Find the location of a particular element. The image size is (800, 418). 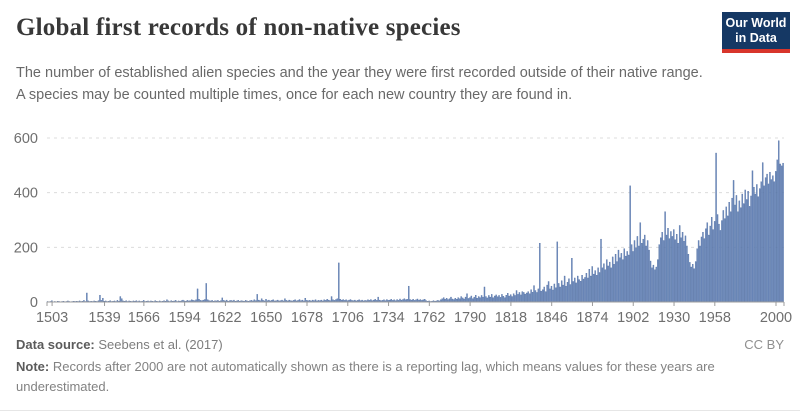

bar-1915 is located at coordinates (652, 284).